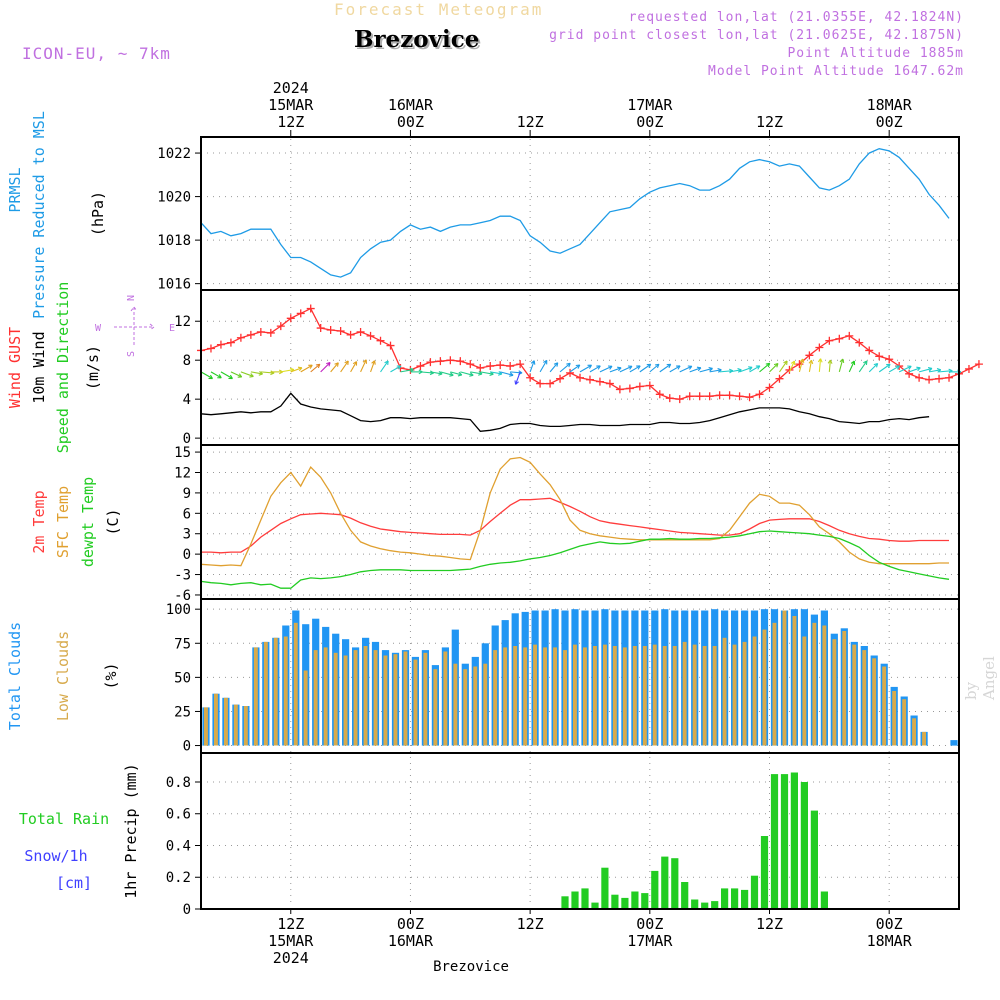 Image resolution: width=1000 pixels, height=1000 pixels. Describe the element at coordinates (650, 105) in the screenshot. I see `time-label-top: 17MAR` at that location.